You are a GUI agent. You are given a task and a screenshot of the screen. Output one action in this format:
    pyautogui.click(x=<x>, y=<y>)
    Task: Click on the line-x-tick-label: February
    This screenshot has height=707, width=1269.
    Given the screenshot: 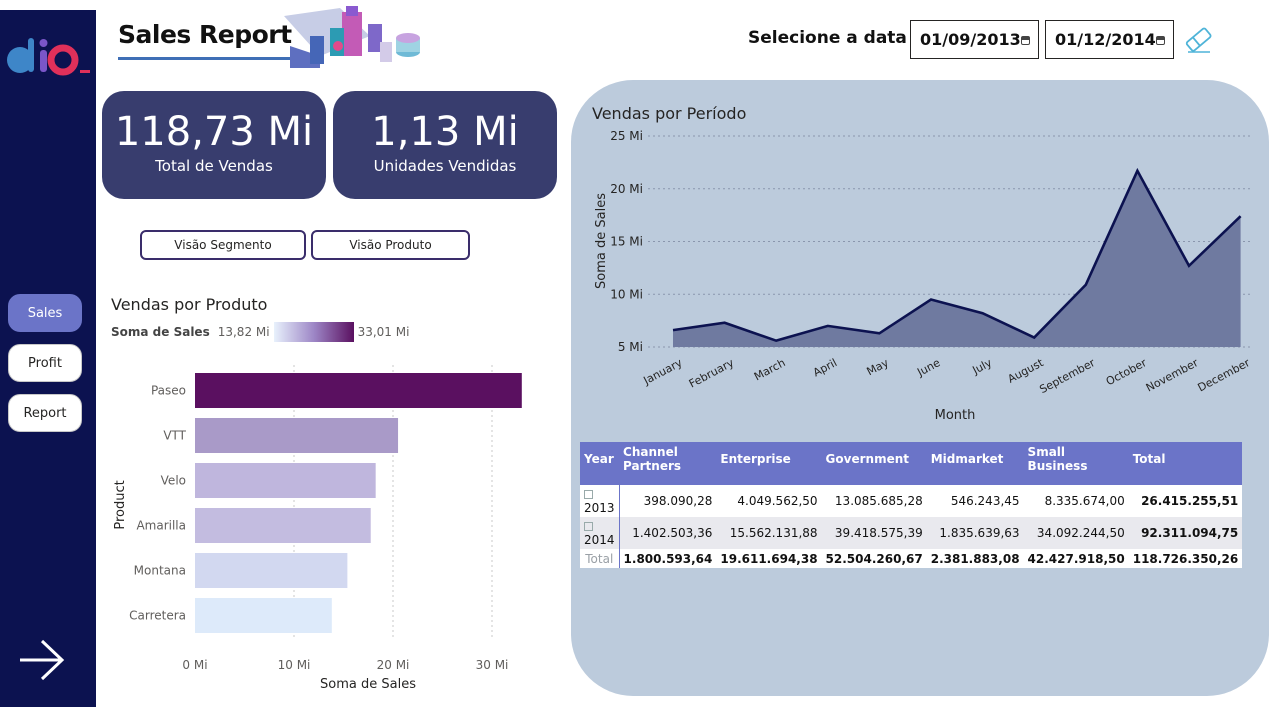 What is the action you would take?
    pyautogui.click(x=712, y=373)
    